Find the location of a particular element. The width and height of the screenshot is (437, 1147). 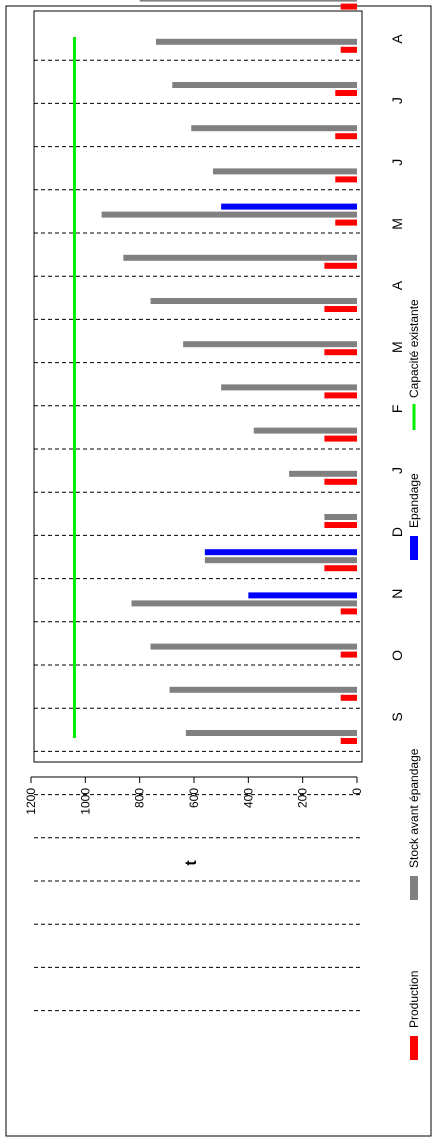

value-axis-title: t is located at coordinates (191, 863).